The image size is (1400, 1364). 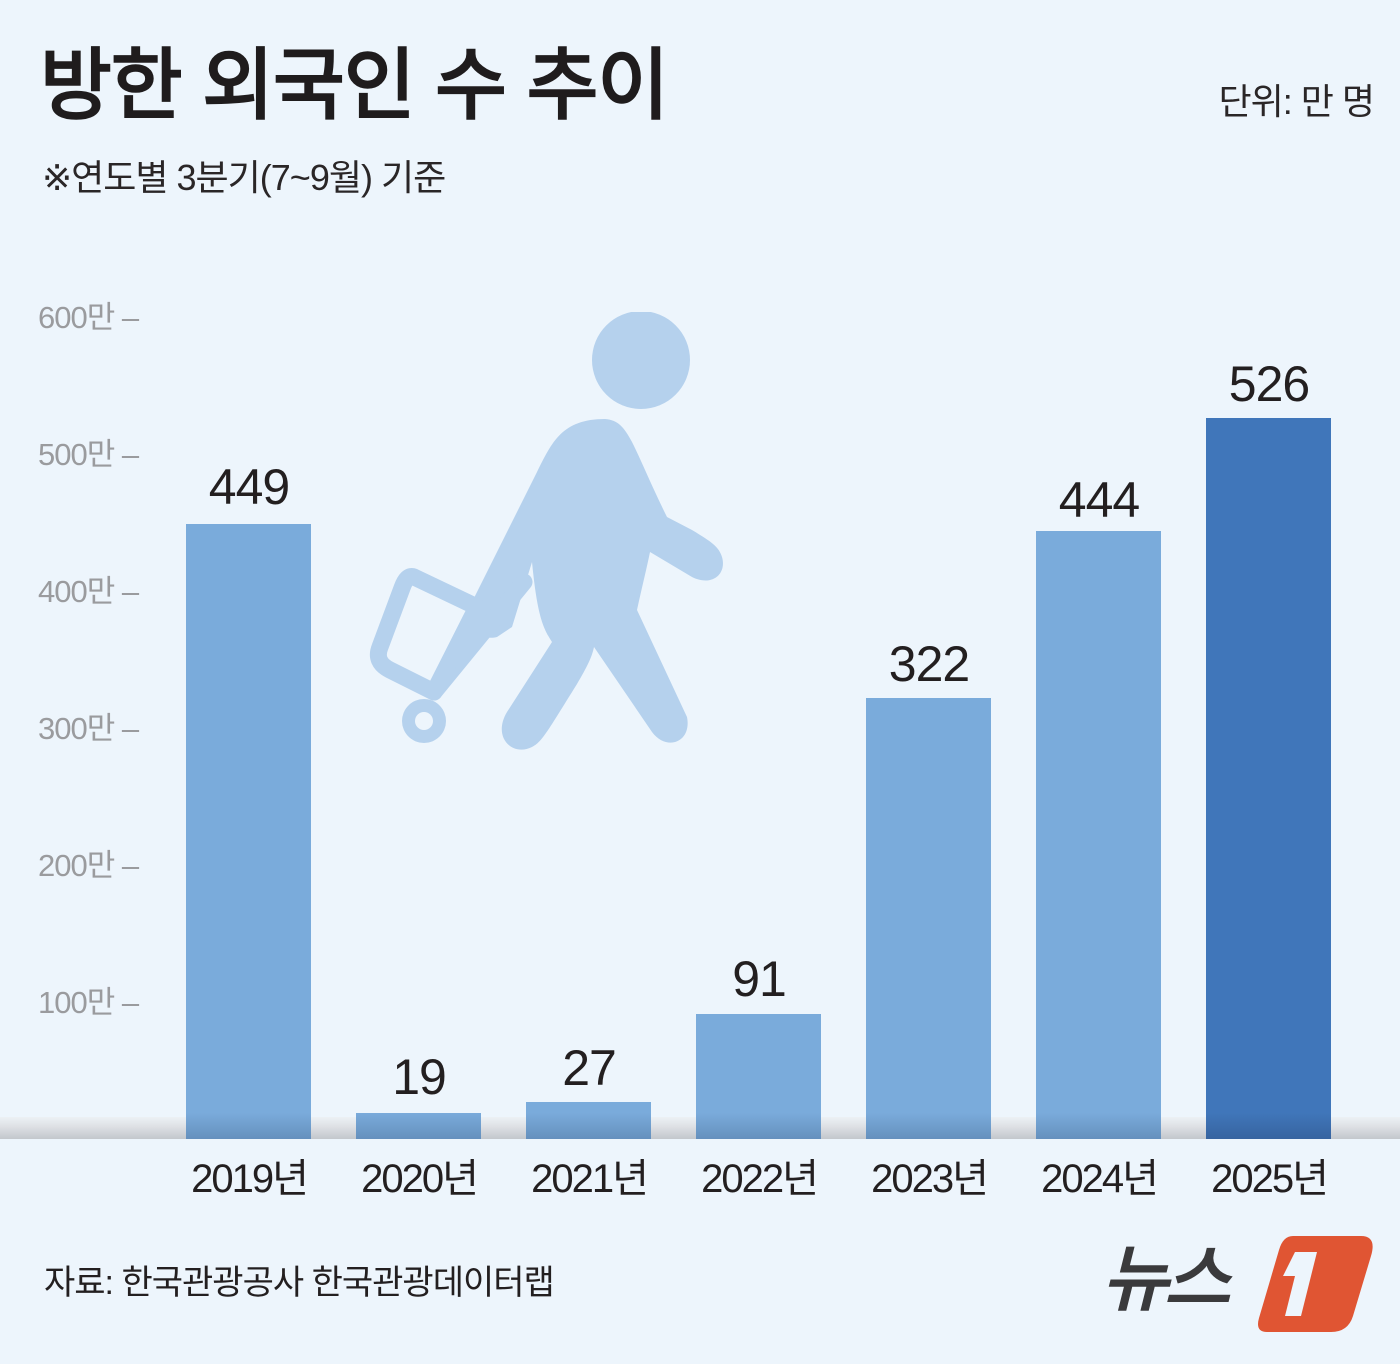 What do you see at coordinates (88, 865) in the screenshot?
I see `y-tick-label: 200만 –` at bounding box center [88, 865].